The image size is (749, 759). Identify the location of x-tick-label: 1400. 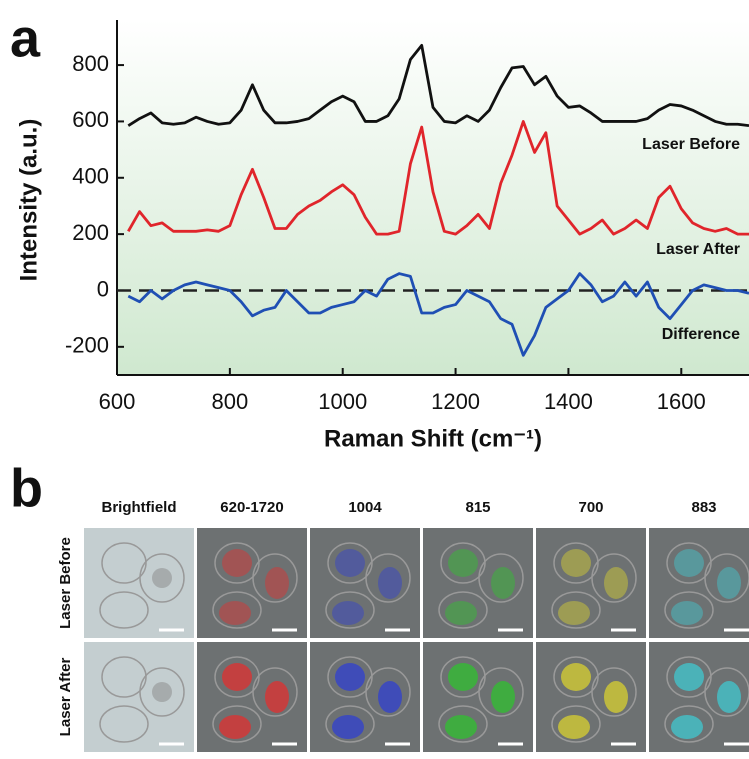
(568, 401).